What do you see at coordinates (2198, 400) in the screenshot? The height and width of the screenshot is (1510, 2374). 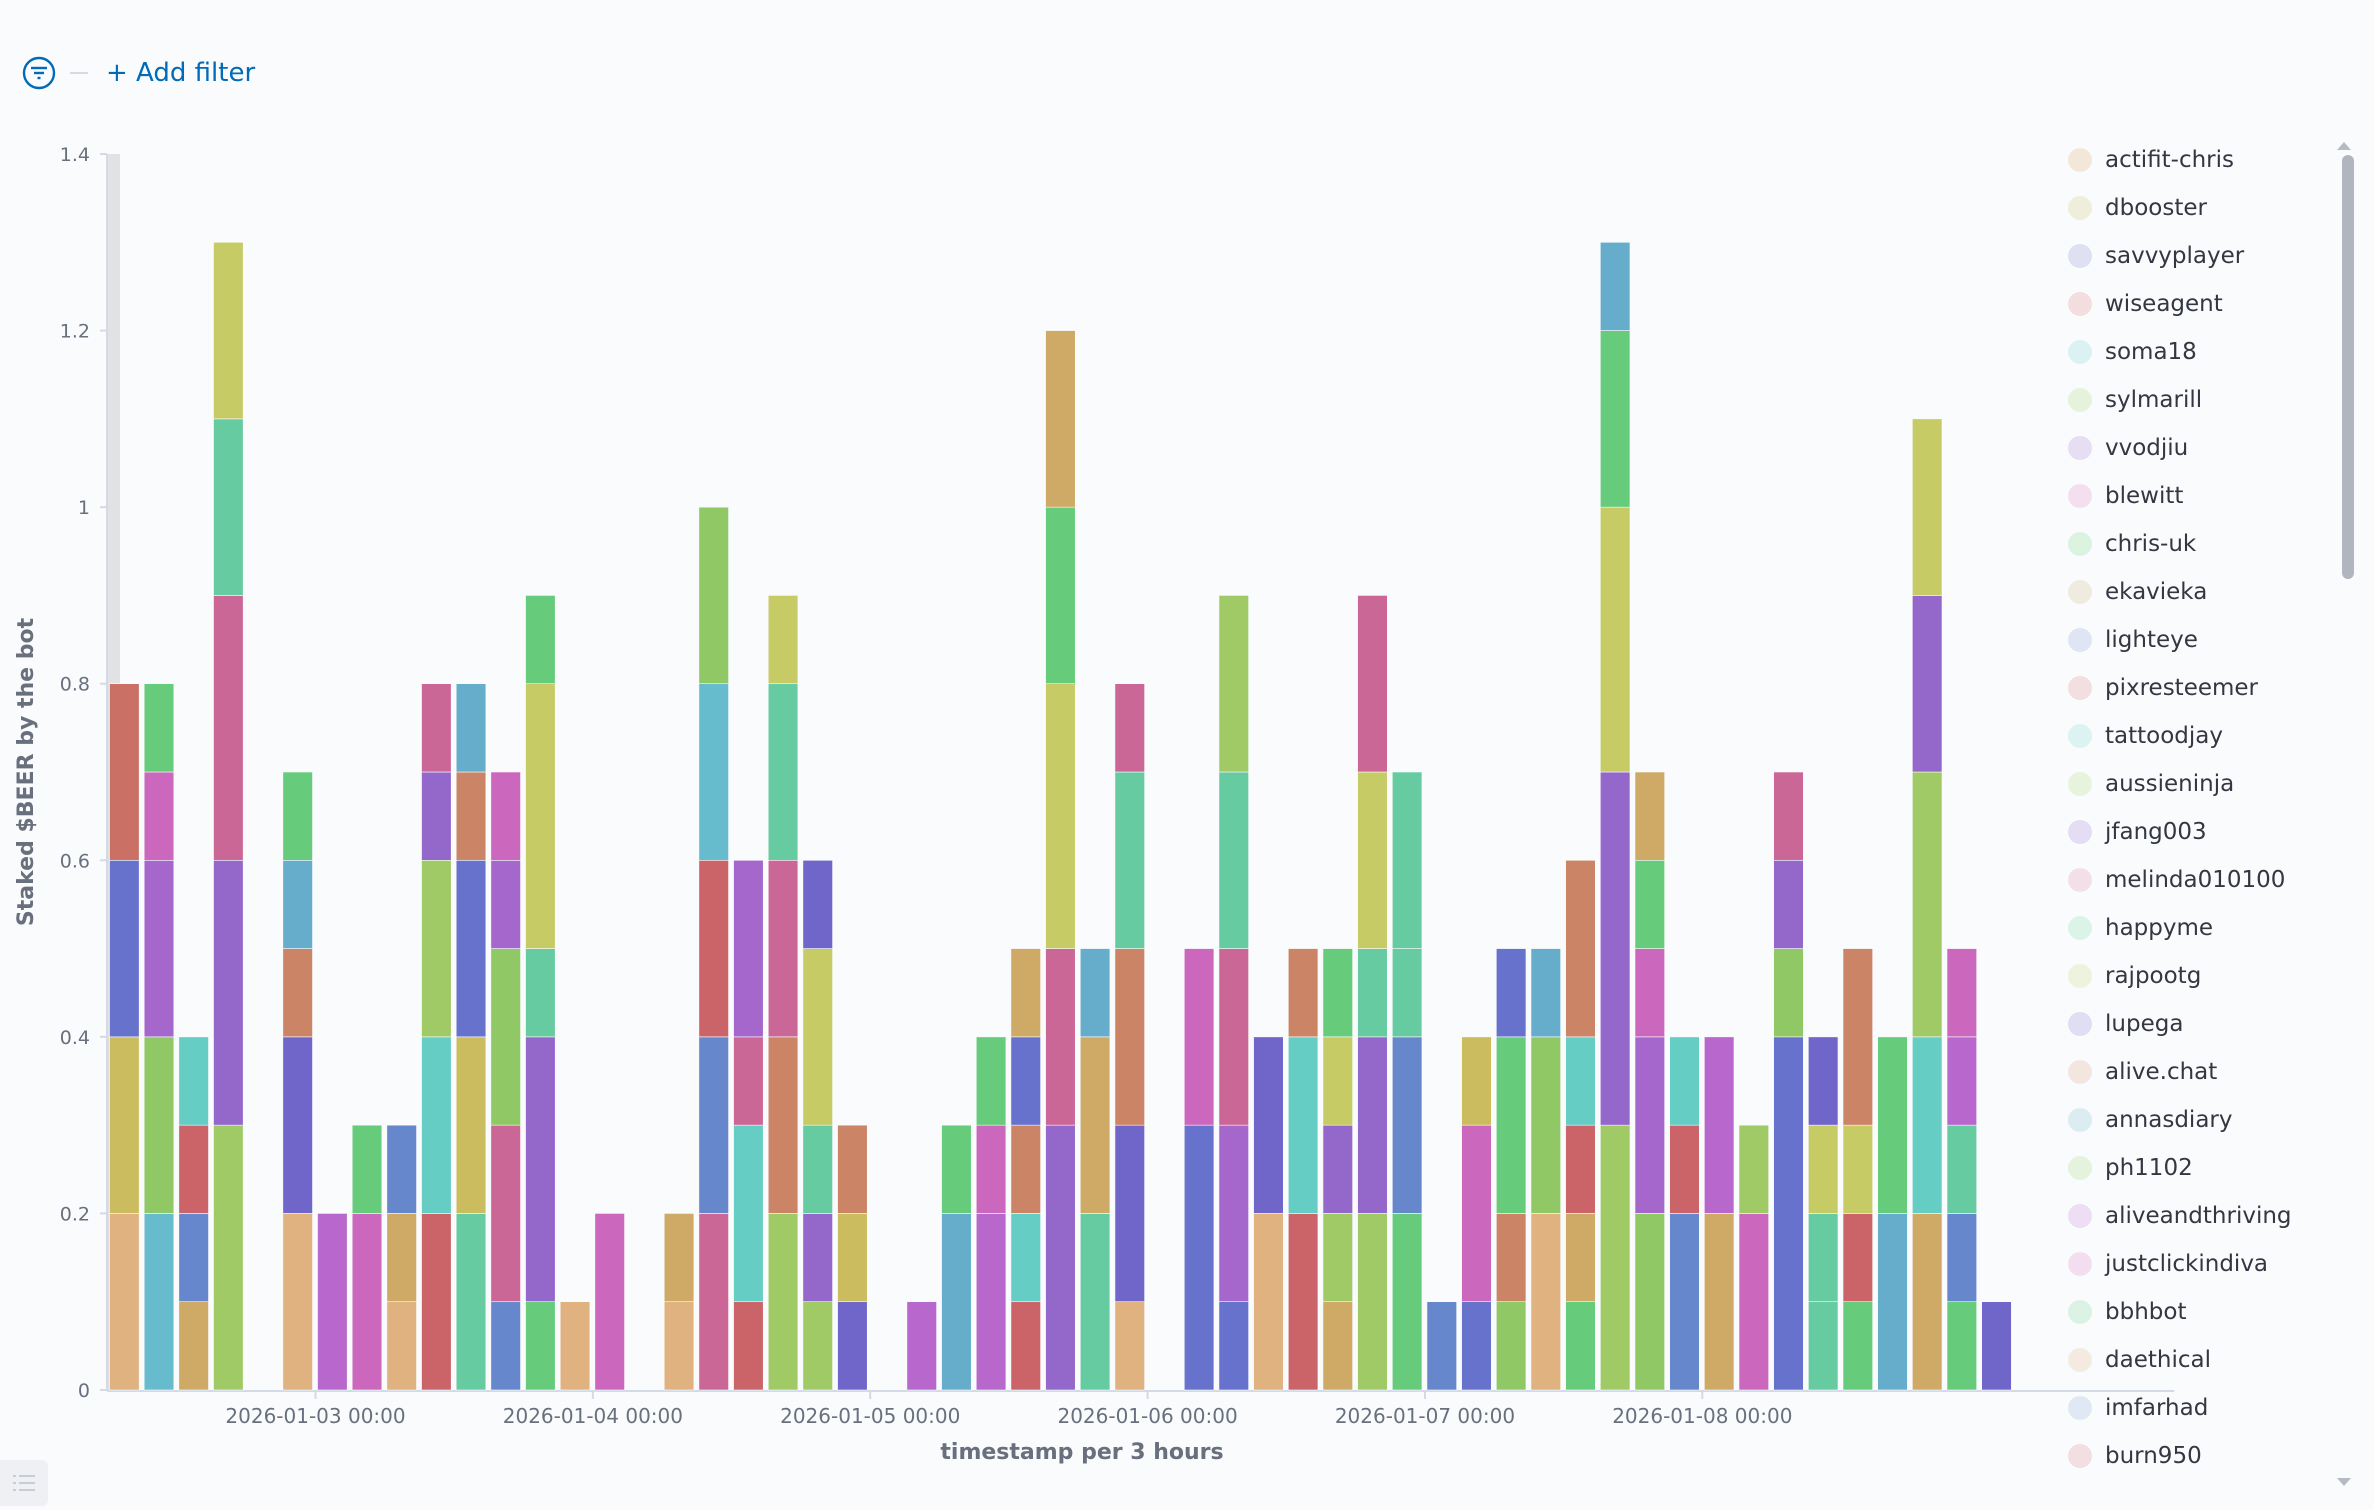 I see `legend-item: sylmarill` at bounding box center [2198, 400].